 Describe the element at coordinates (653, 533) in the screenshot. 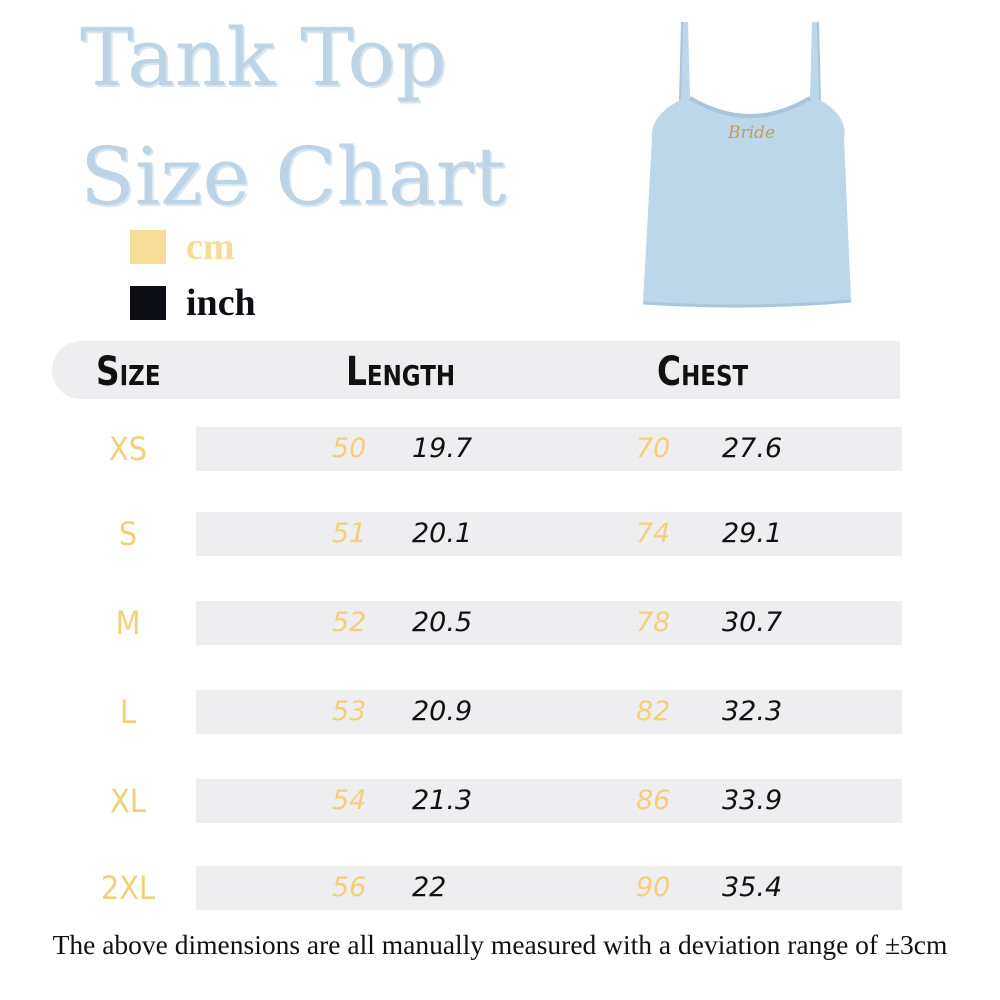

I see `chest-cm-value: 74` at that location.